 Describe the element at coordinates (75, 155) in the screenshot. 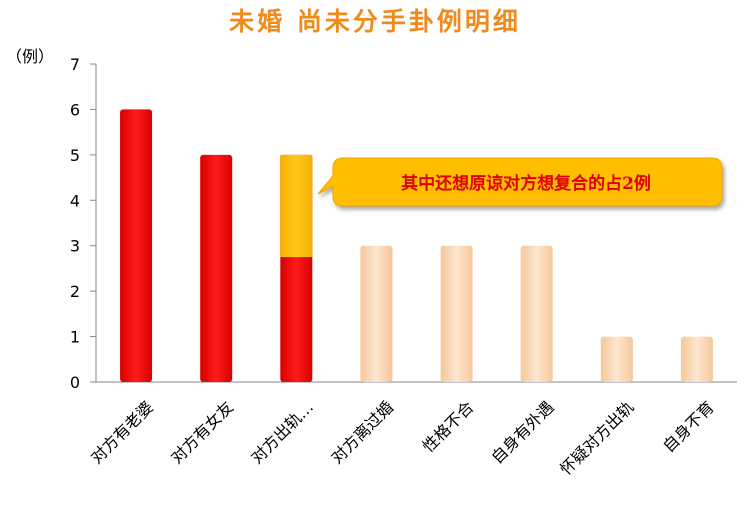

I see `y-tick-label-5: 5` at that location.